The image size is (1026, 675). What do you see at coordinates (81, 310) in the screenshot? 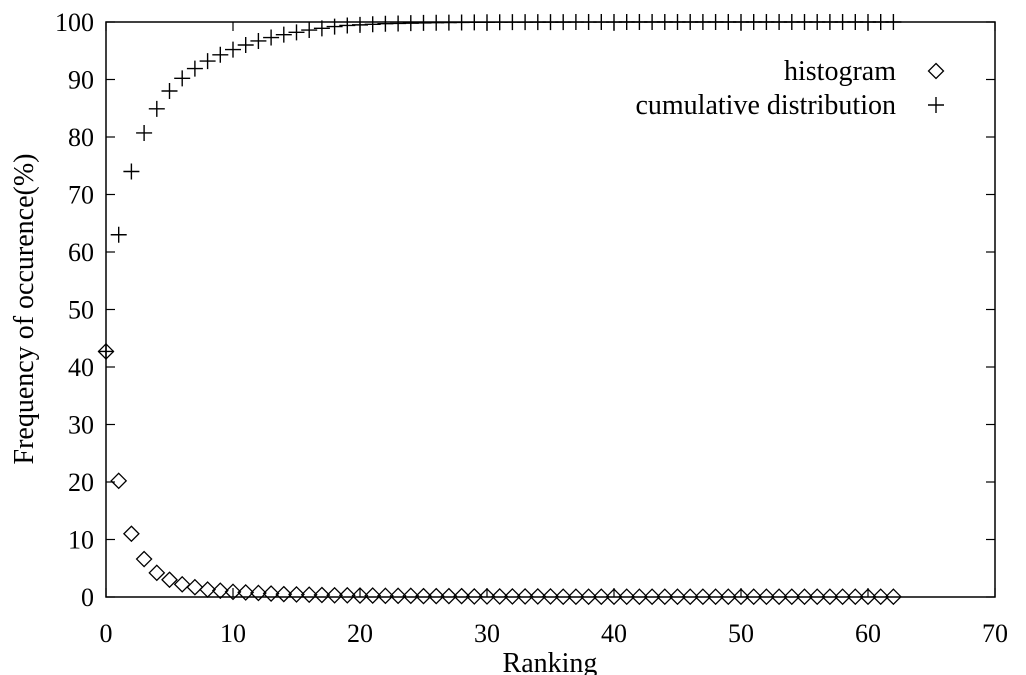
I see `y-tick-label: 50` at bounding box center [81, 310].